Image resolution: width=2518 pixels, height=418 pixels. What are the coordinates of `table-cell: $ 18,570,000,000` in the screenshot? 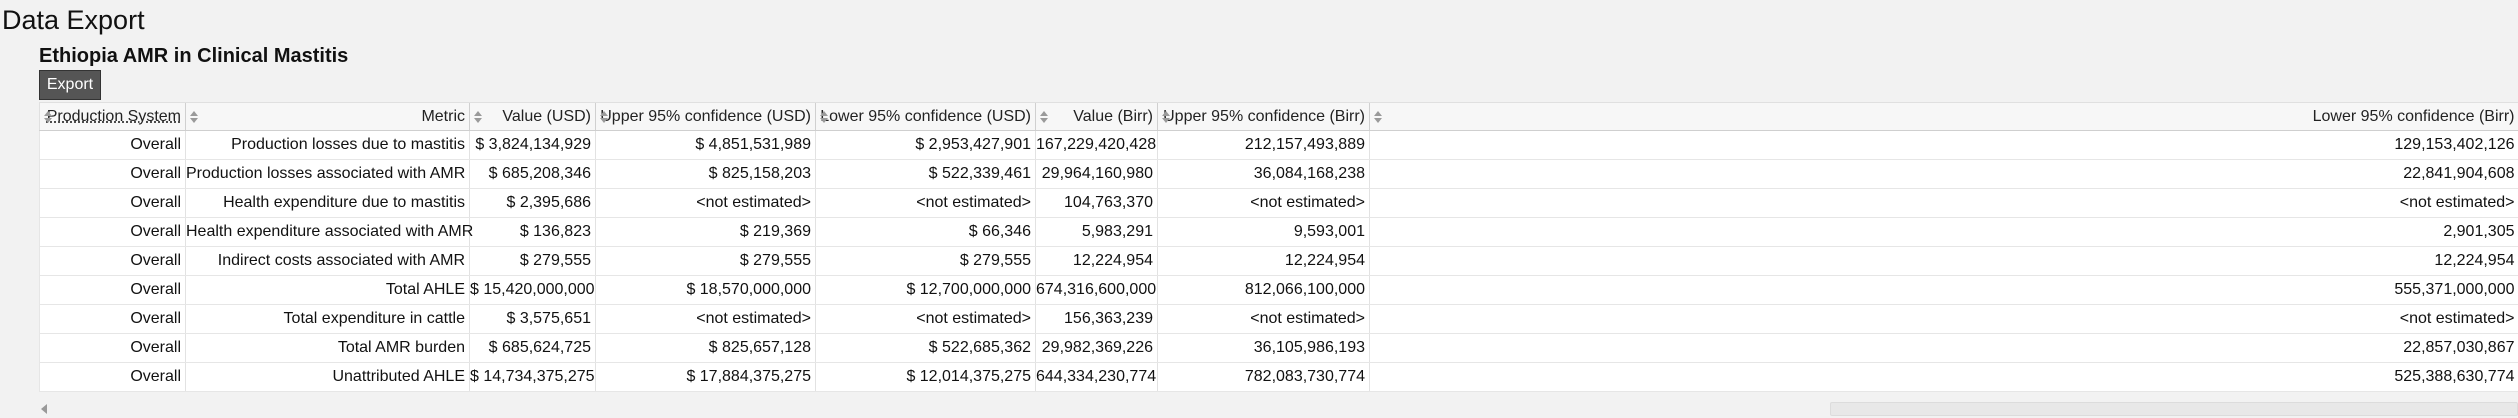 It's located at (705, 290).